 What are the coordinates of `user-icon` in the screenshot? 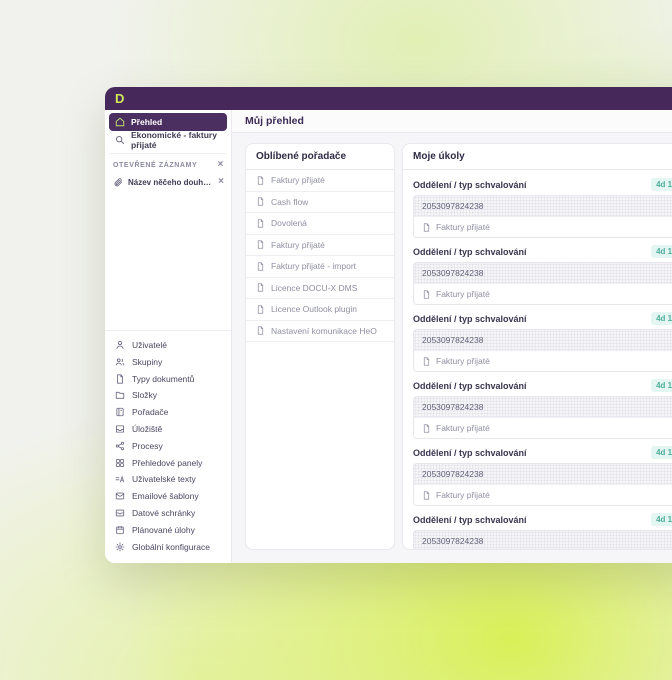 It's located at (120, 345).